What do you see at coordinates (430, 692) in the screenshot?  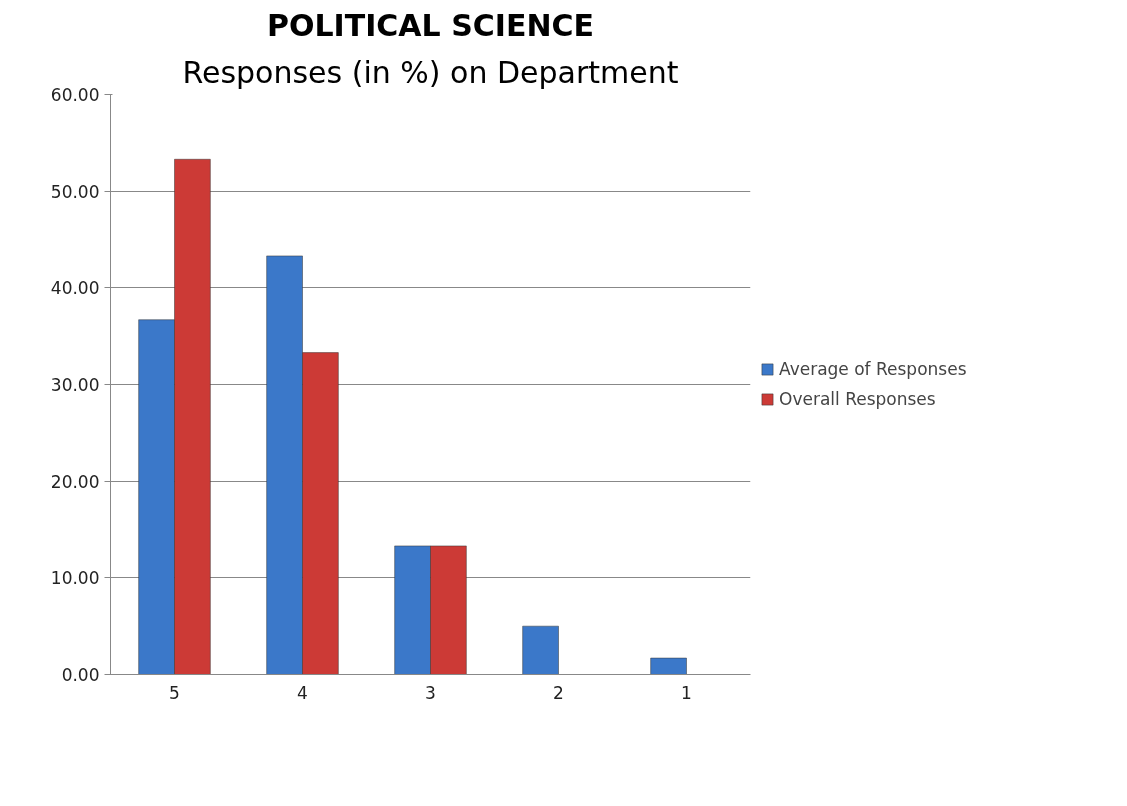 I see `x-tick-label: 3` at bounding box center [430, 692].